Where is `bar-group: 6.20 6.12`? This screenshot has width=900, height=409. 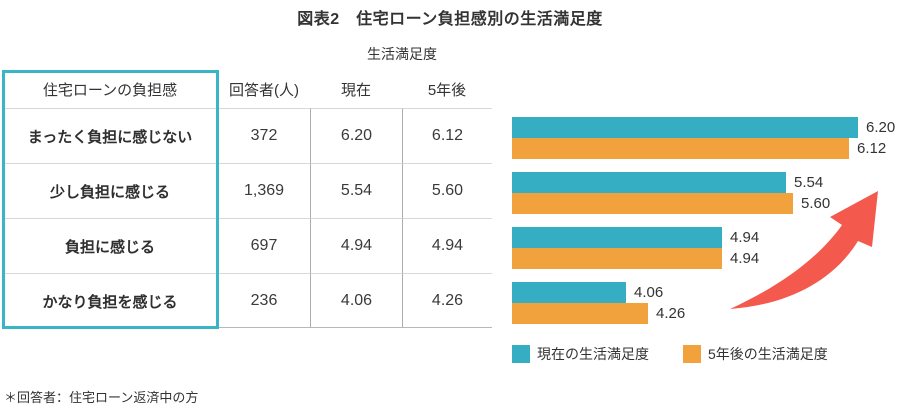
bar-group: 6.20 6.12 is located at coordinates (706, 138).